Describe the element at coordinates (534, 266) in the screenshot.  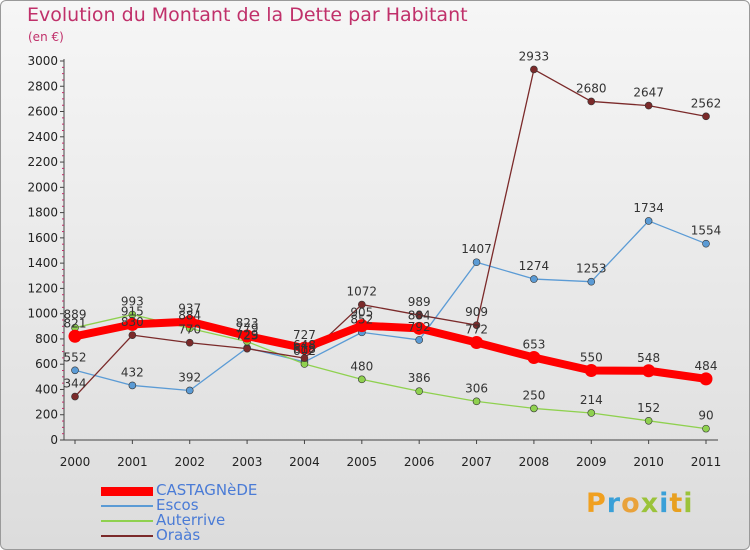
I see `data-label-1: 1274` at that location.